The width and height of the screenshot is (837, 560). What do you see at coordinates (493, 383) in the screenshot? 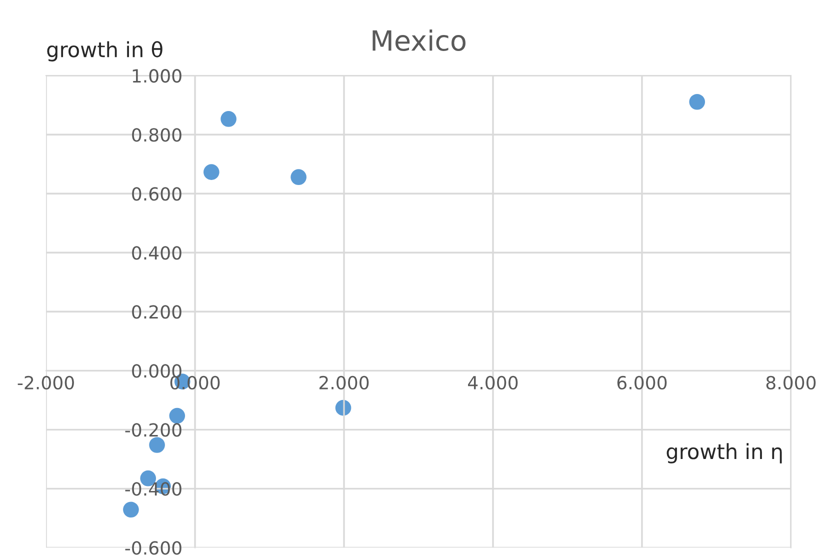
I see `x-tick-label: 4.000` at bounding box center [493, 383].